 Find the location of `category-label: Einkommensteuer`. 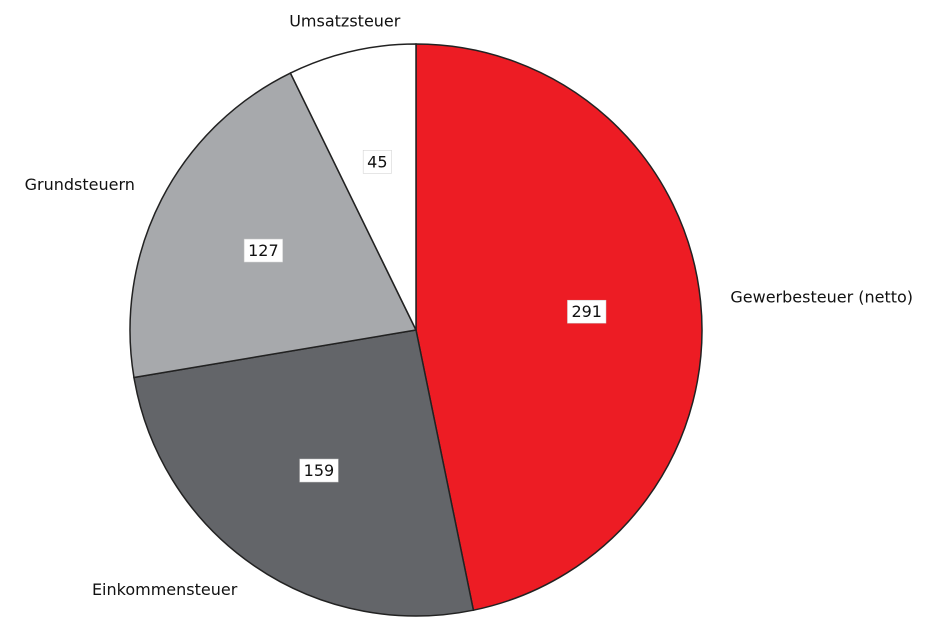

category-label: Einkommensteuer is located at coordinates (165, 589).